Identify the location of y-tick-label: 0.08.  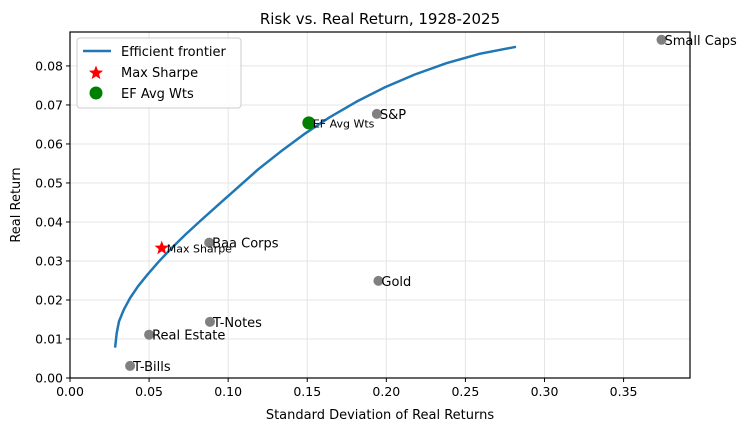
(49, 65).